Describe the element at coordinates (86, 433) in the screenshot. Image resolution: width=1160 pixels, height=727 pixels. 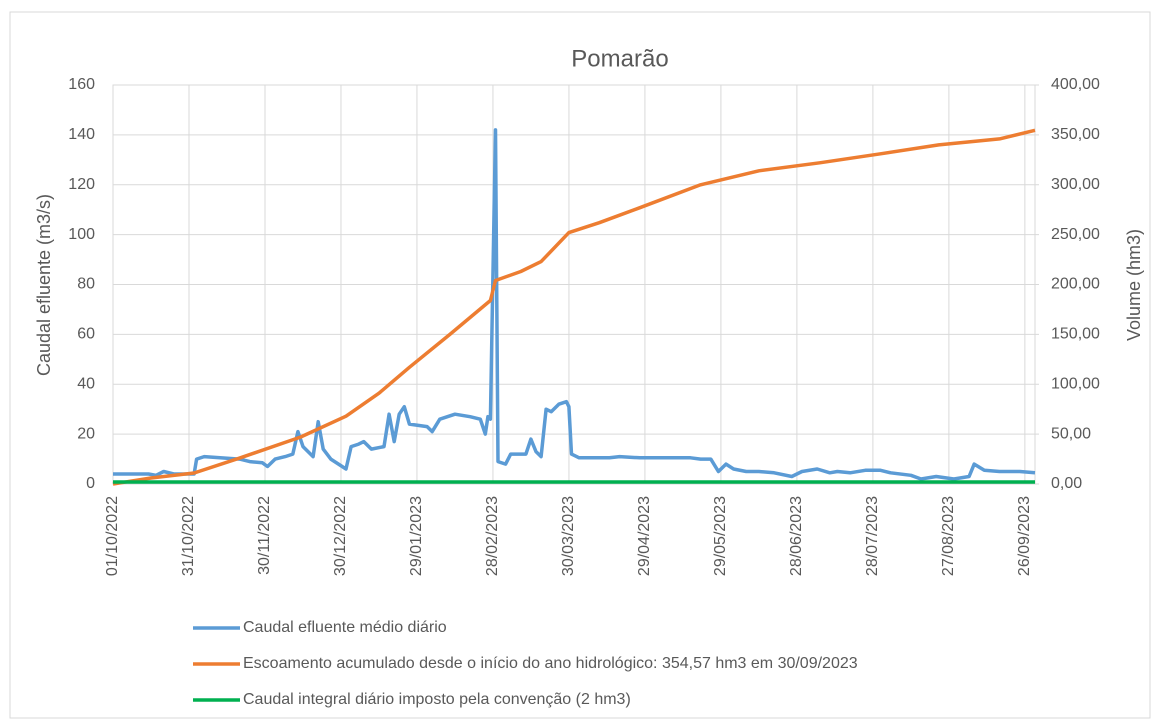
I see `y-tick-label: 20` at that location.